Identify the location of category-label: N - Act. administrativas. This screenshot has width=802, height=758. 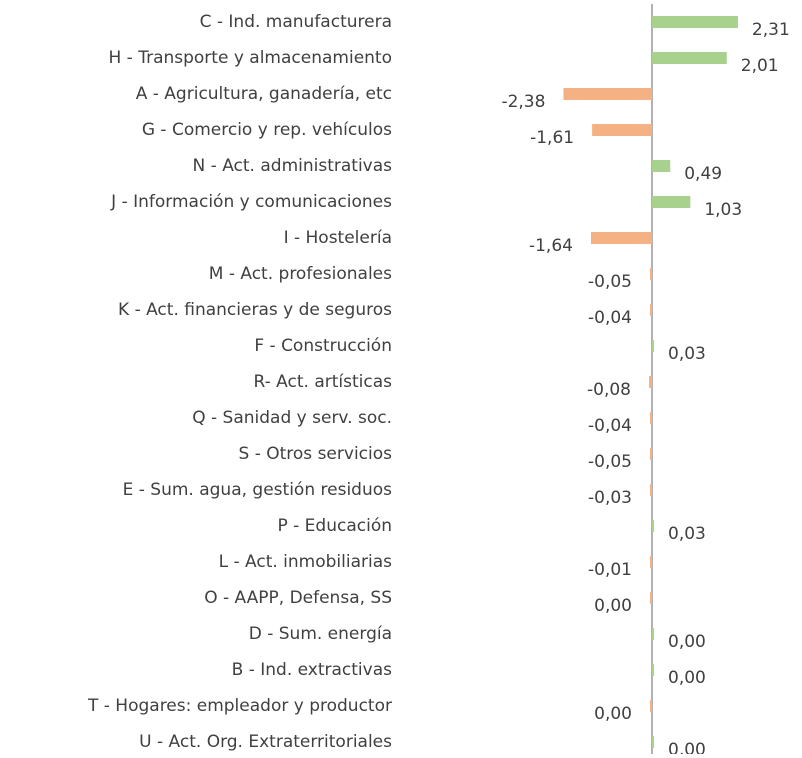
(293, 166).